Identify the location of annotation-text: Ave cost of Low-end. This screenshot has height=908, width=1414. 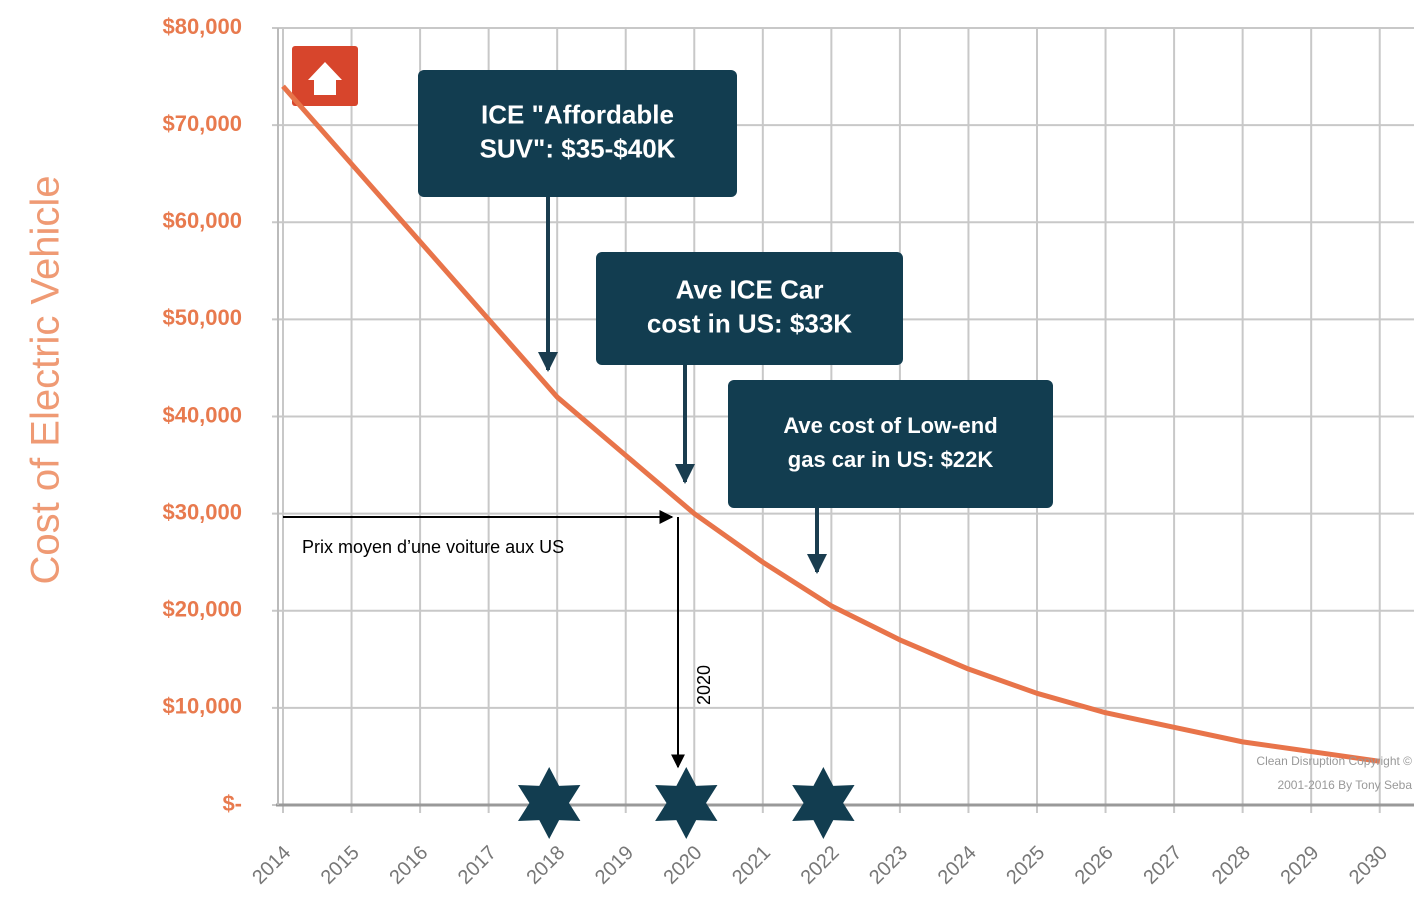
(890, 425).